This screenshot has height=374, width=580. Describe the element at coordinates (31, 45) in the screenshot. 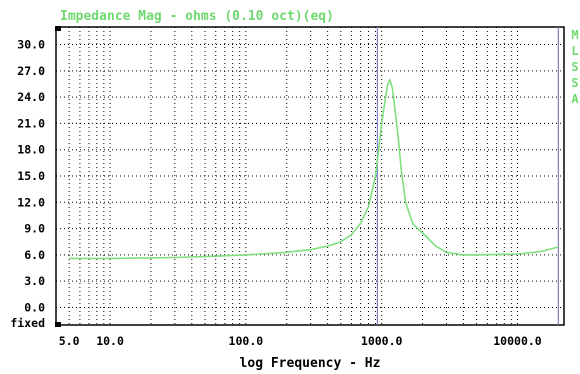

I see `y-tick-label: 30.0` at that location.